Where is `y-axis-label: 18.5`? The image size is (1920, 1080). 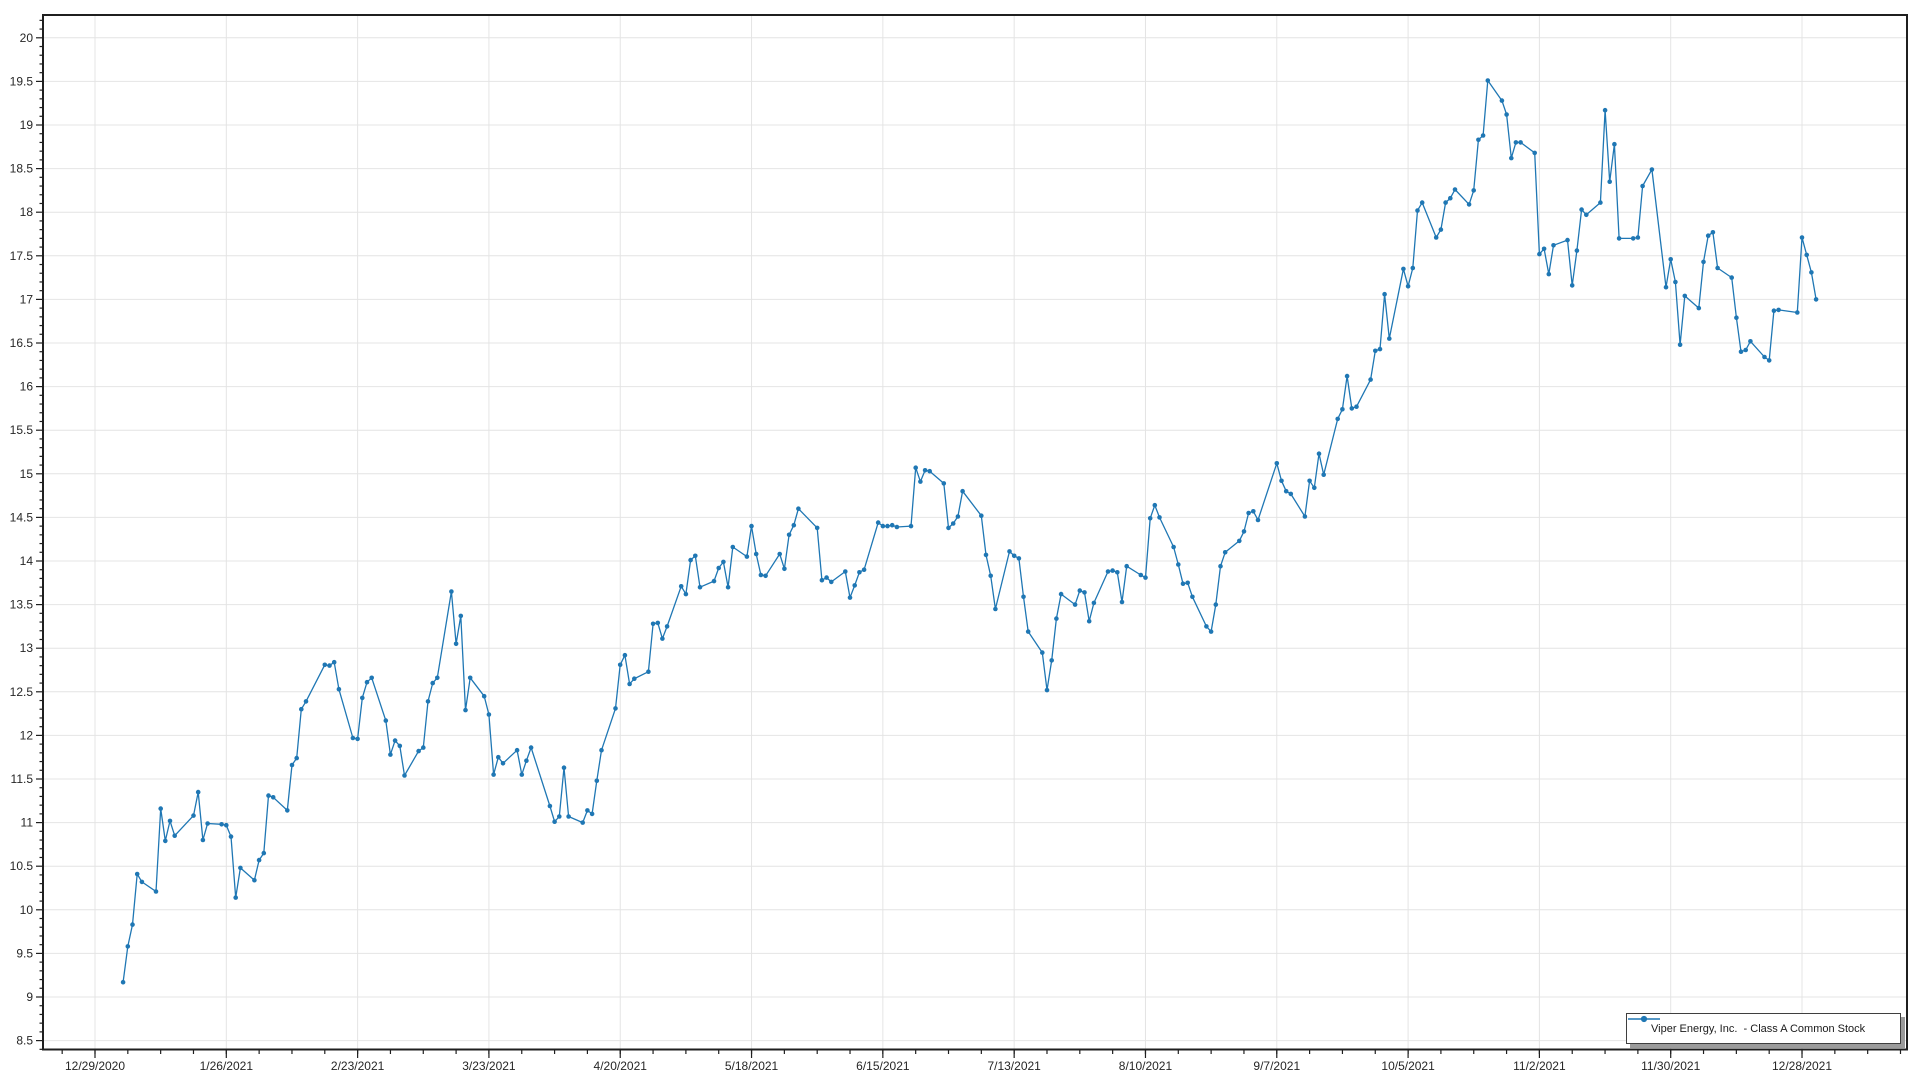 y-axis-label: 18.5 is located at coordinates (22, 169).